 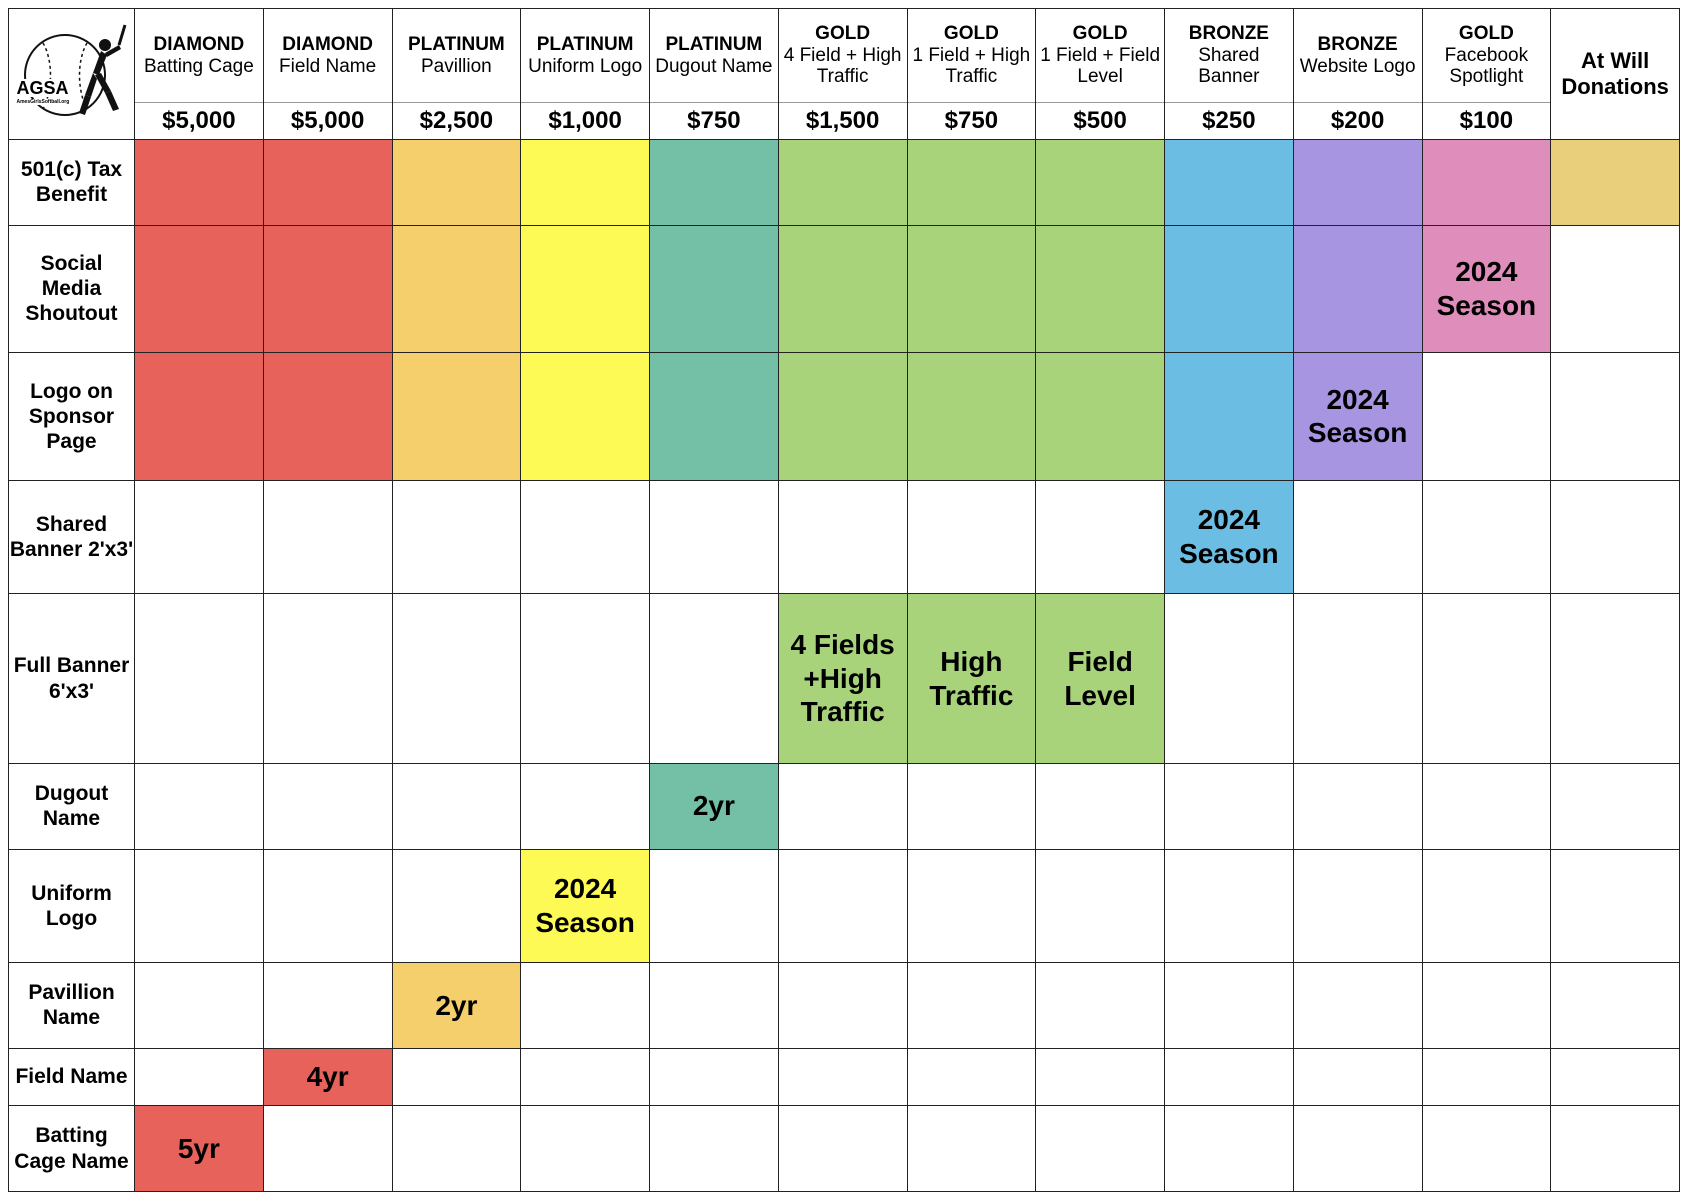 I want to click on column-header: BRONZE Website Logo $200, so click(x=1357, y=74).